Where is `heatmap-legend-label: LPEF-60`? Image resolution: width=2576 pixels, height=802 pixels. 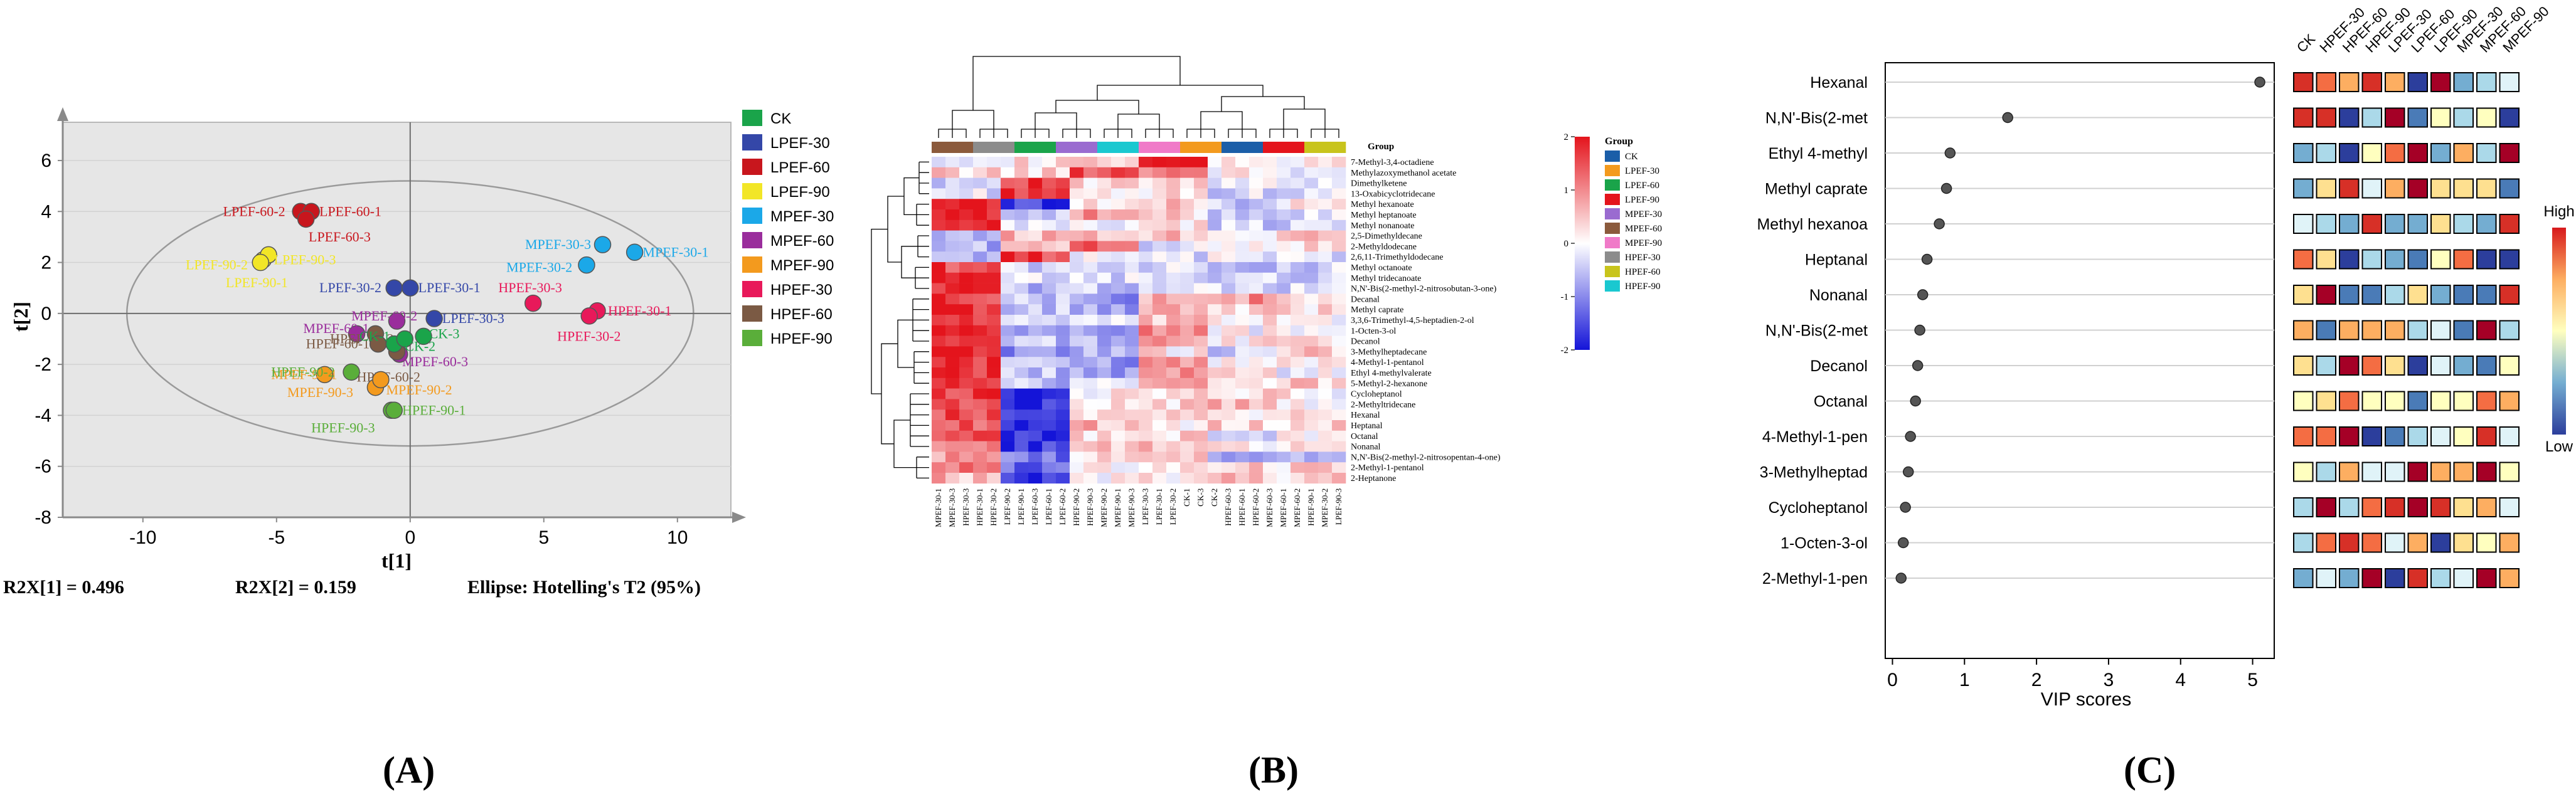
heatmap-legend-label: LPEF-60 is located at coordinates (1642, 186).